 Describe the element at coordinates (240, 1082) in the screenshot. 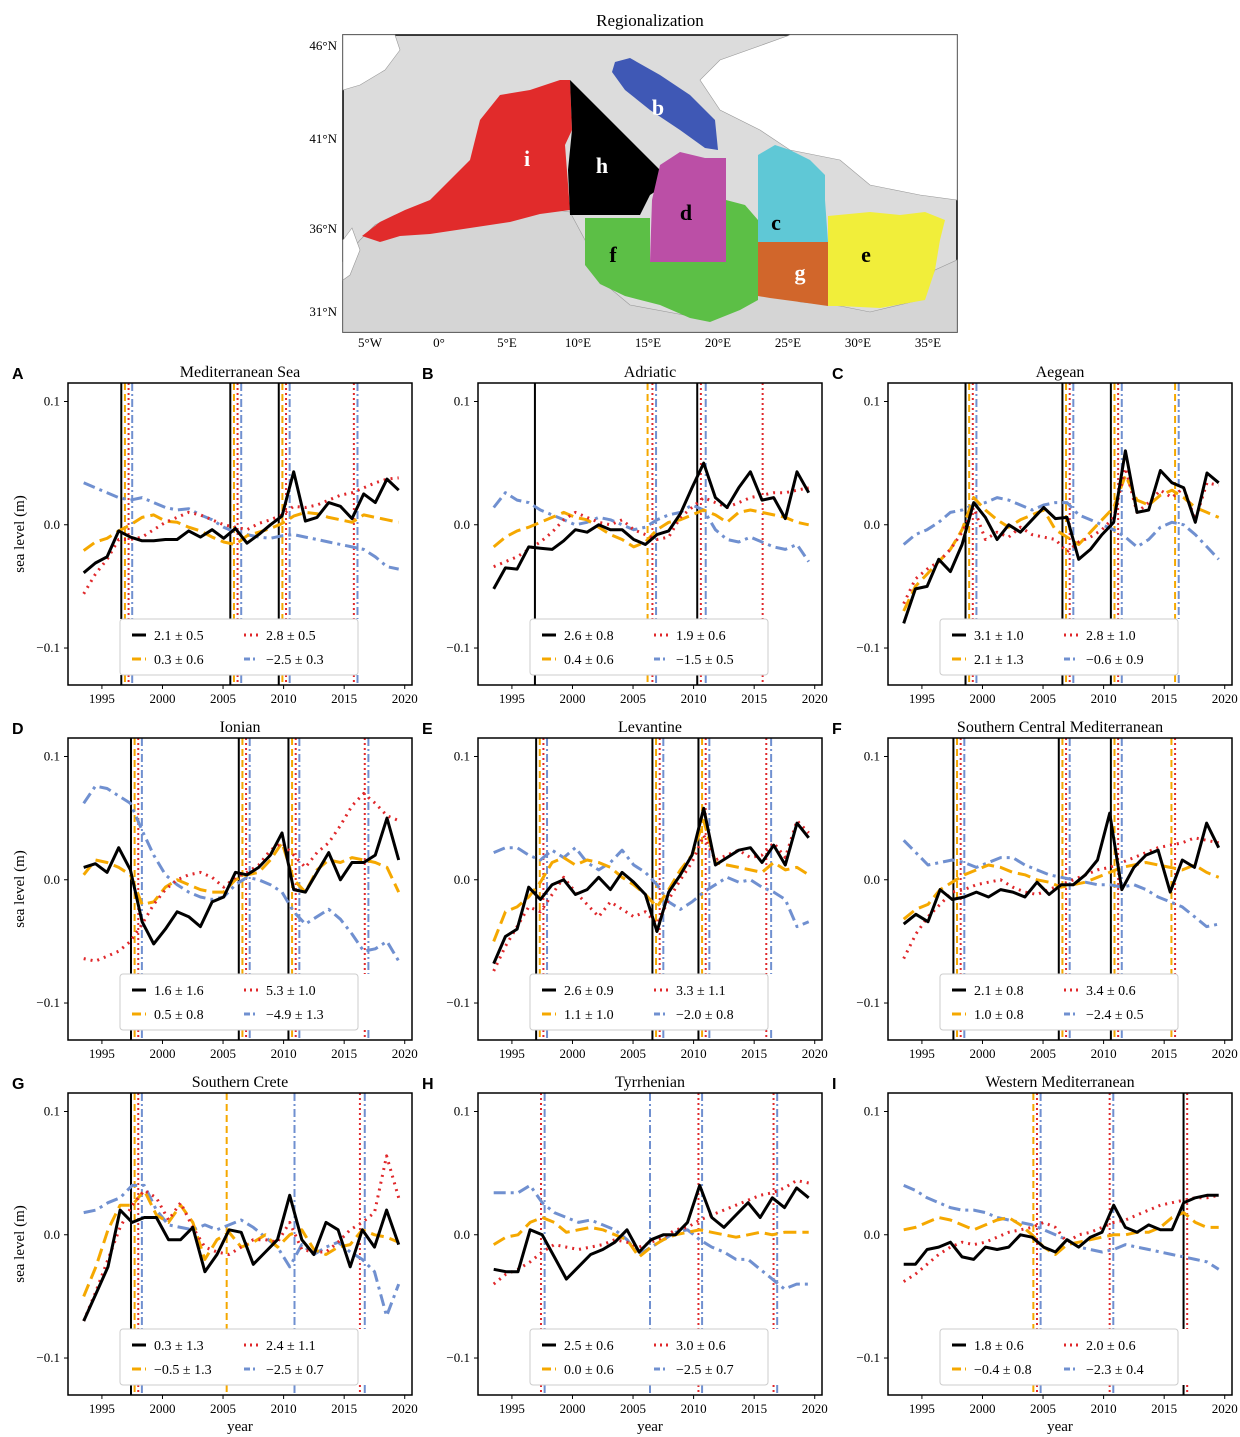

I see `panel-title: Southern Crete` at that location.